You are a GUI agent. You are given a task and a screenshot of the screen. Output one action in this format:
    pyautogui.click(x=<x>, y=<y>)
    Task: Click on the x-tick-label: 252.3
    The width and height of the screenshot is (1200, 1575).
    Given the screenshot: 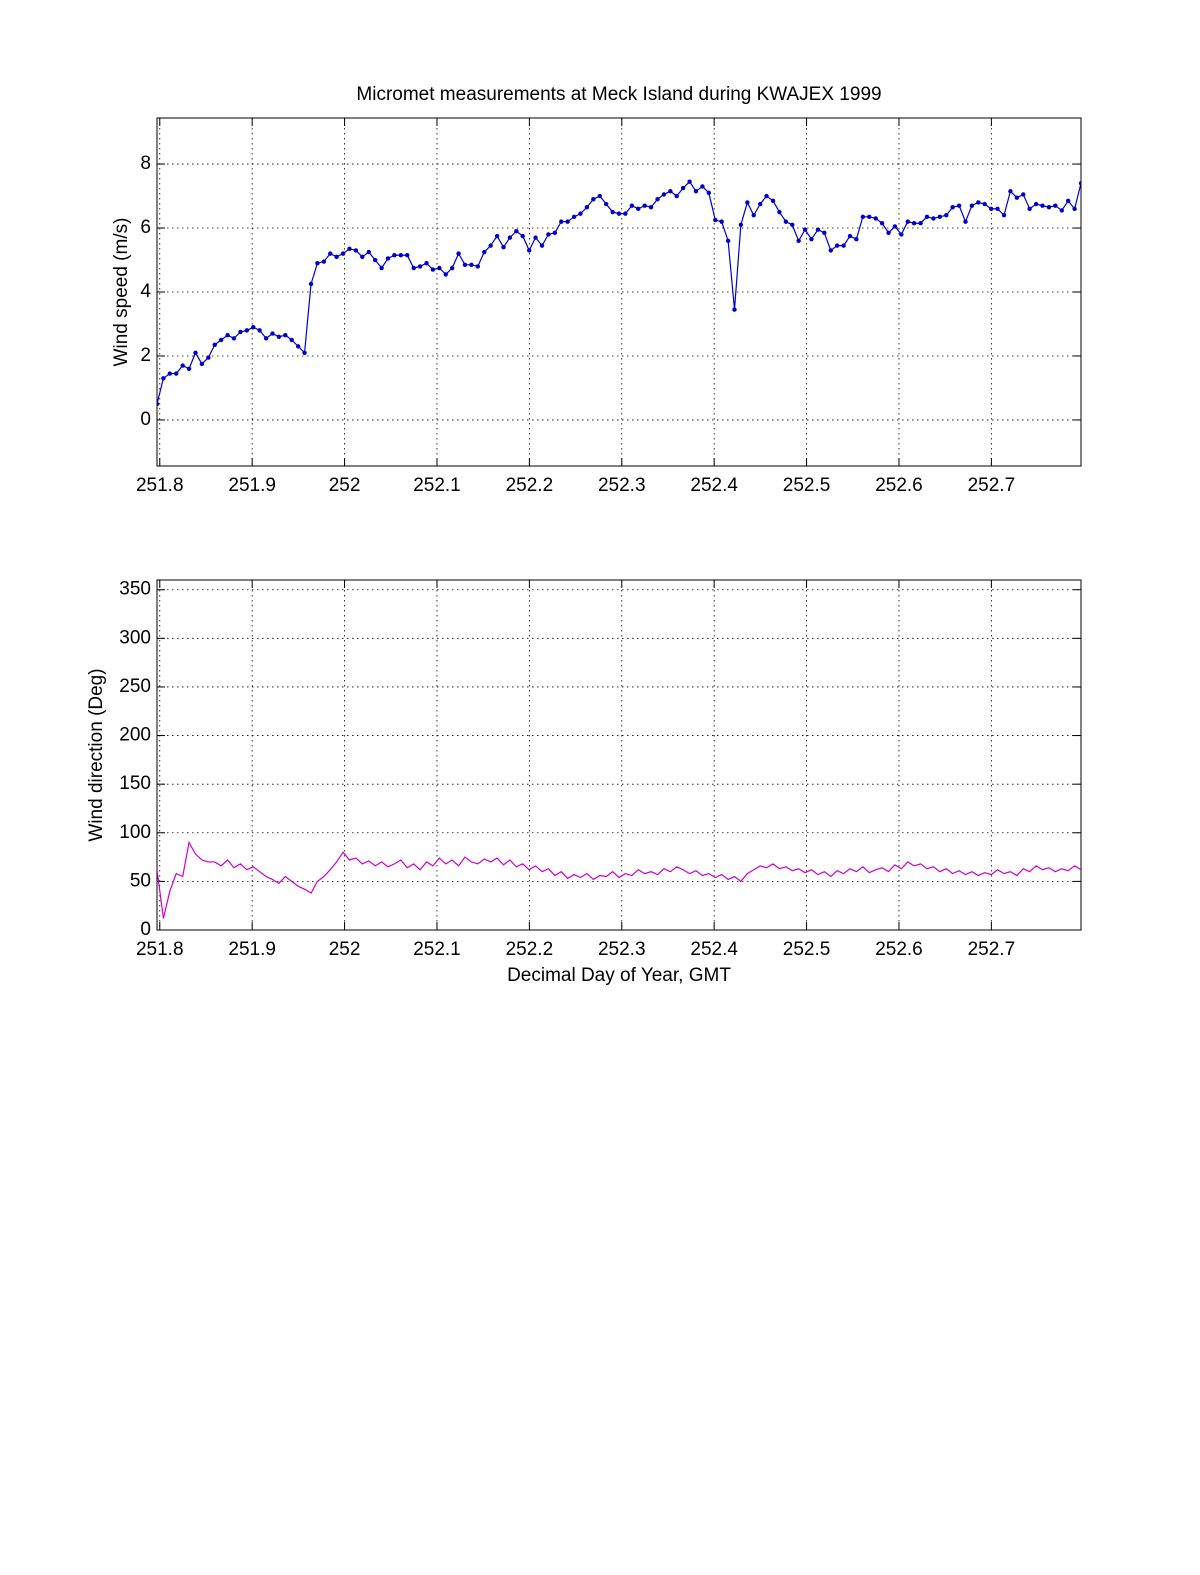 What is the action you would take?
    pyautogui.click(x=622, y=485)
    